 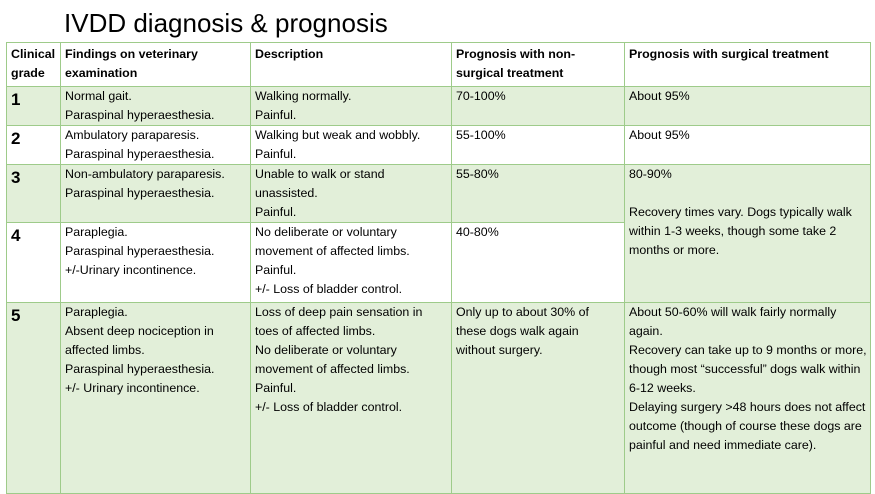 What do you see at coordinates (338, 135) in the screenshot?
I see `description-line: Walking but weak and wobbly.` at bounding box center [338, 135].